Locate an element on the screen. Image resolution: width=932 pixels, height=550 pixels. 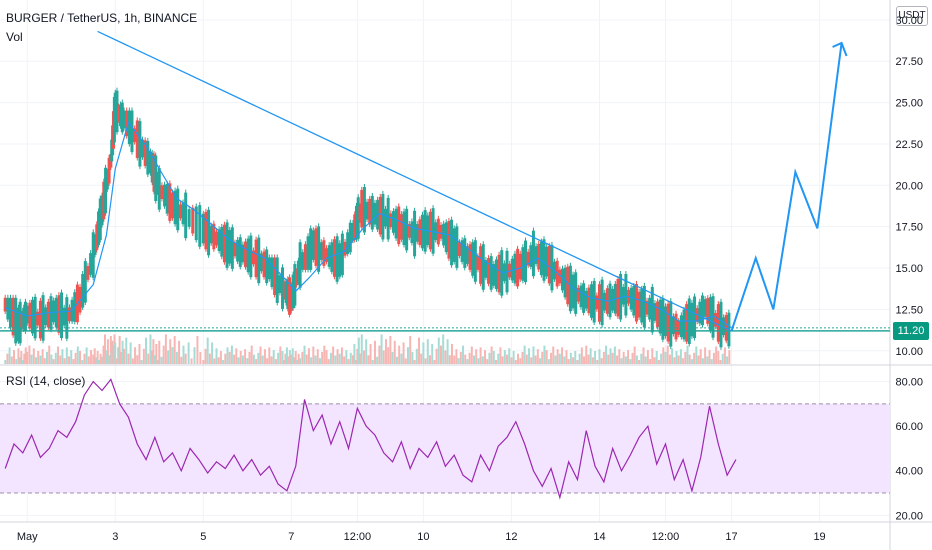
rsi-tick-label: 40.00 is located at coordinates (909, 472).